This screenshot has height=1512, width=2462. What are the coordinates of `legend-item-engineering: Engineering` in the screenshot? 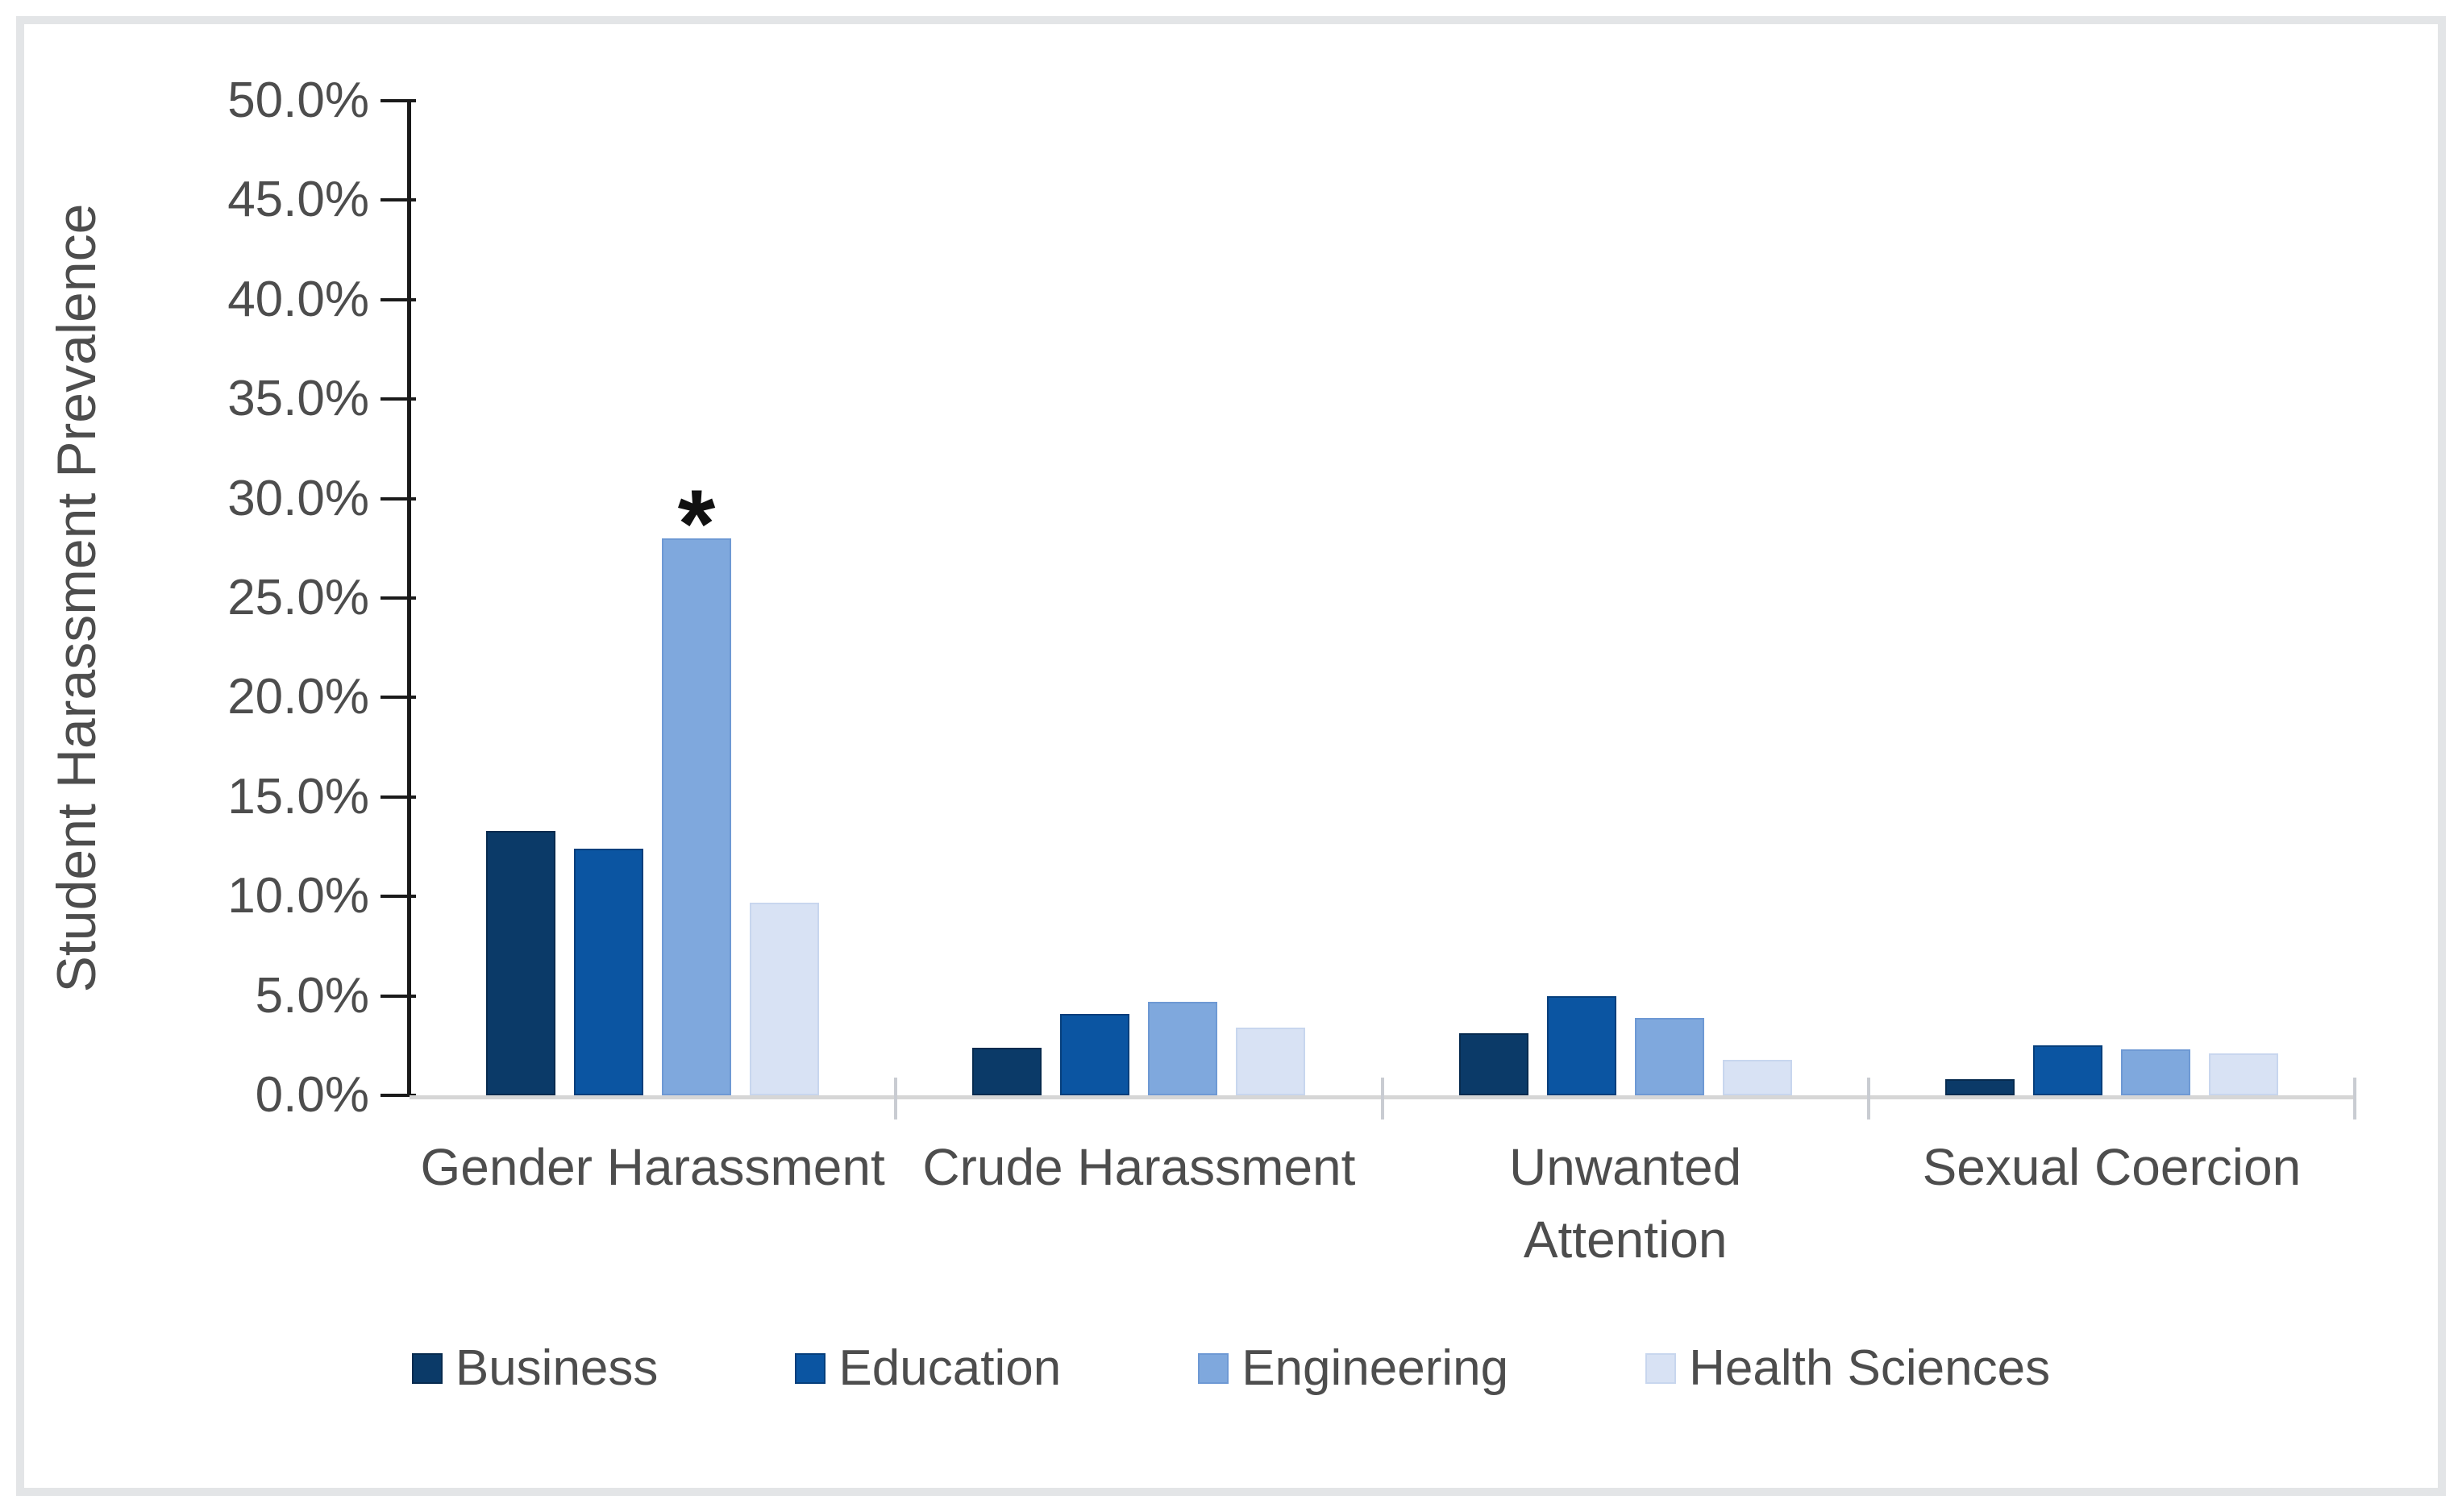 It's located at (1353, 1368).